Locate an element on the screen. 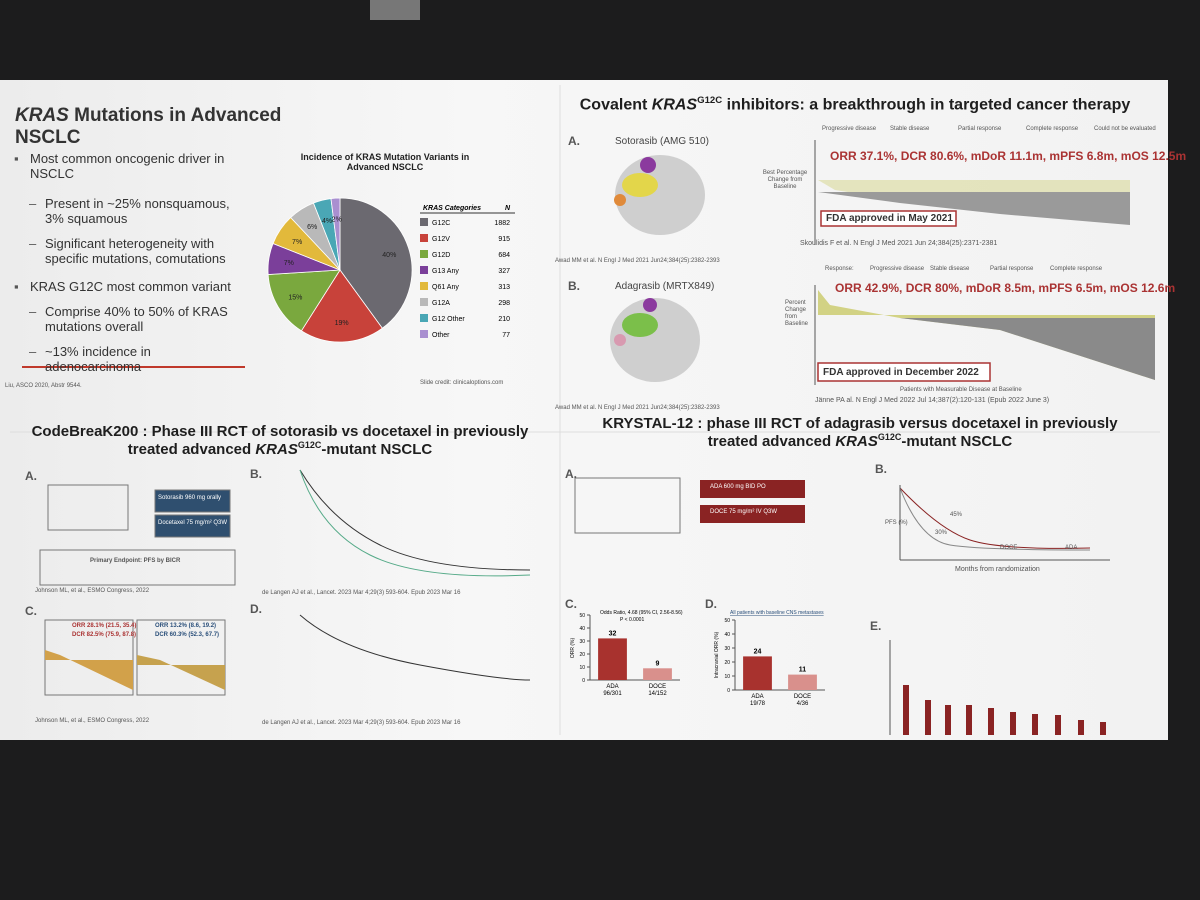  table-cell: 313 is located at coordinates (504, 287).